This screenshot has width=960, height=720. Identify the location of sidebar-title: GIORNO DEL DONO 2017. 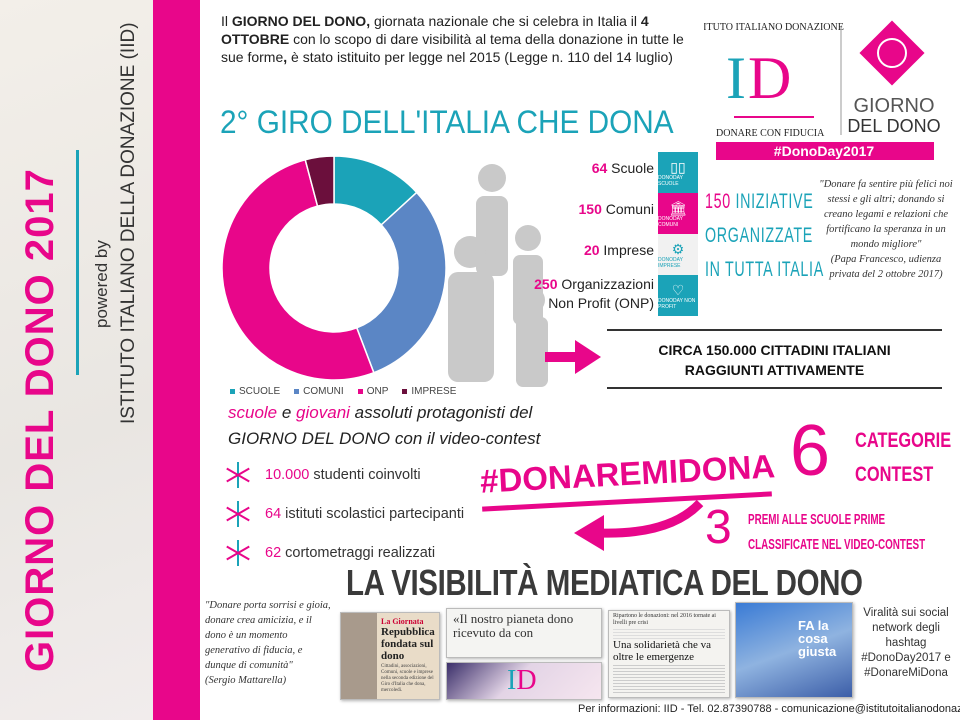
(40, 420).